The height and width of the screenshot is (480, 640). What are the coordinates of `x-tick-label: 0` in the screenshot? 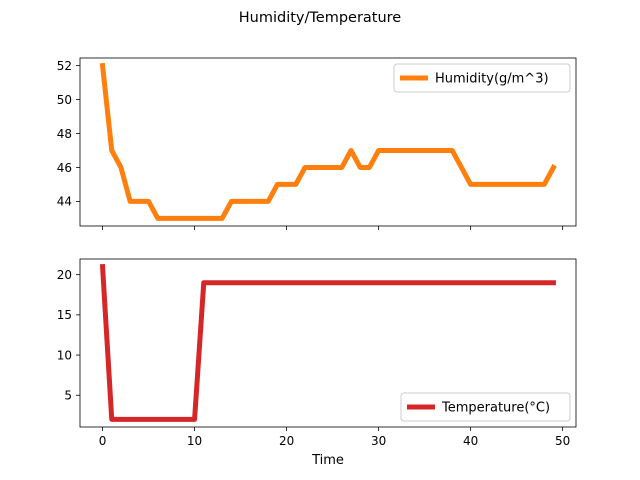 It's located at (103, 441).